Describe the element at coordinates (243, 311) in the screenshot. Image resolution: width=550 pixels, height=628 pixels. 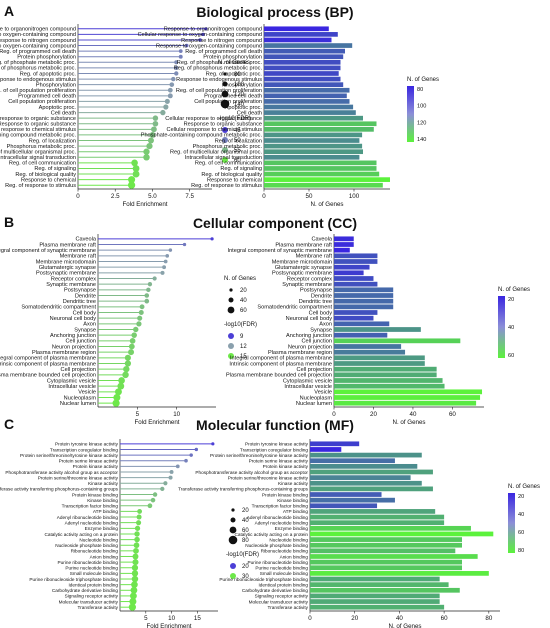
I see `cc-dot-size-legend-label: 60` at that location.